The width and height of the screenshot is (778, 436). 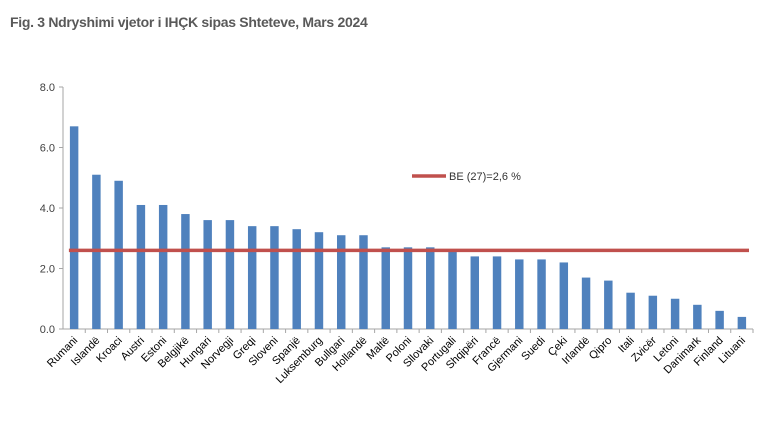 What do you see at coordinates (601, 349) in the screenshot?
I see `category-label: Qipro` at bounding box center [601, 349].